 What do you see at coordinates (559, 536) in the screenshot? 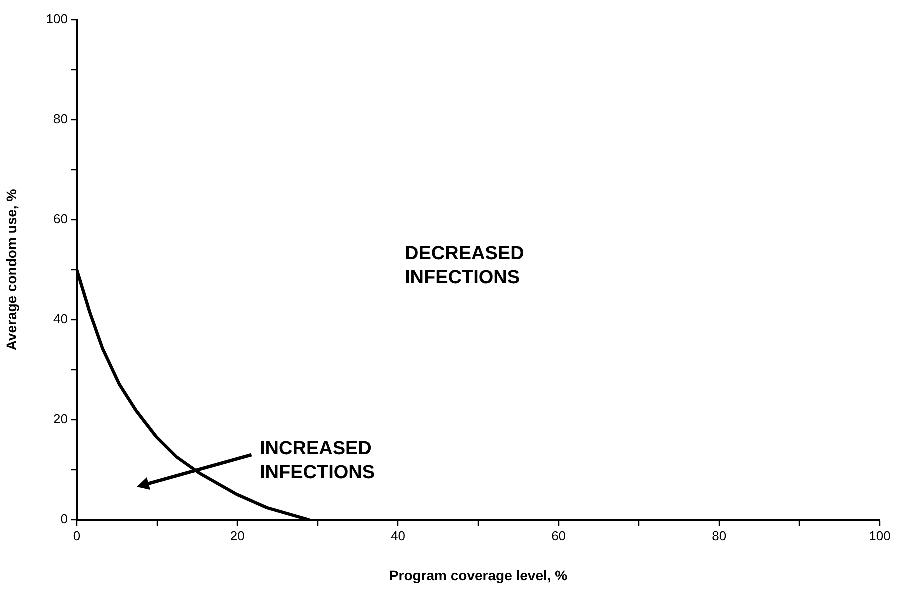
I see `x-tick-label: 60` at bounding box center [559, 536].